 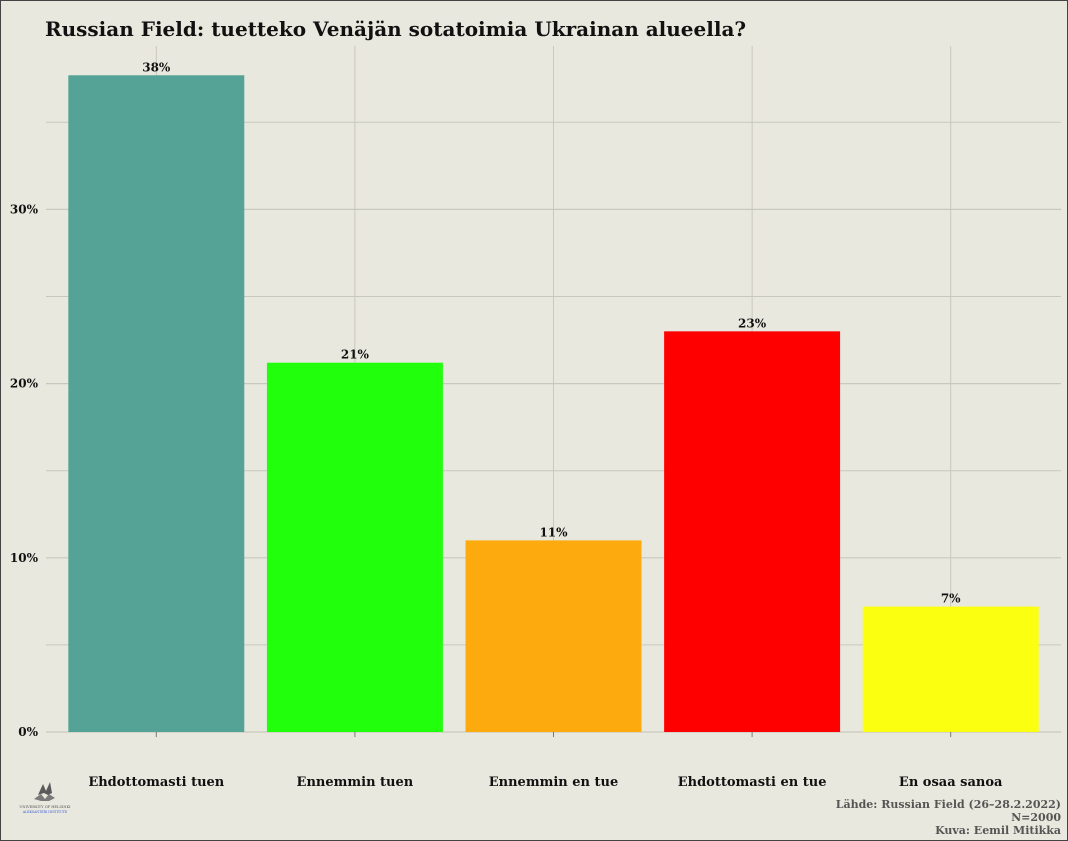 What do you see at coordinates (24, 384) in the screenshot?
I see `y-tick-label: 20%` at bounding box center [24, 384].